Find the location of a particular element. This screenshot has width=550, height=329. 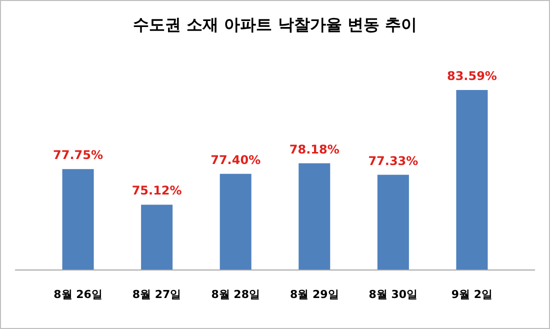

x-tick-label: 8월 29일 is located at coordinates (314, 294).